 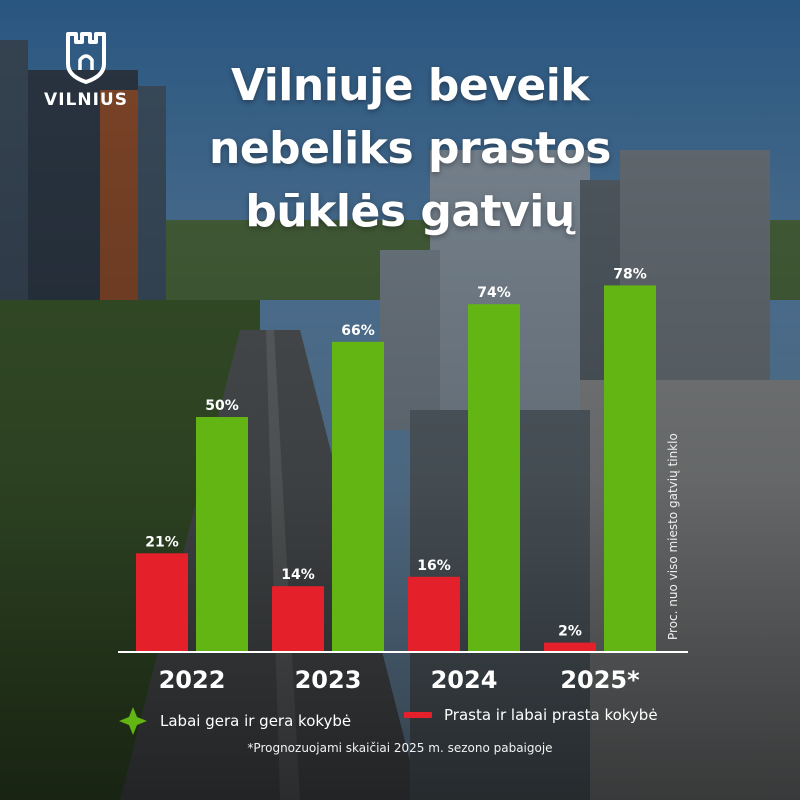 I want to click on legend-item-good: Labai gera ir gera kokybė, so click(x=234, y=721).